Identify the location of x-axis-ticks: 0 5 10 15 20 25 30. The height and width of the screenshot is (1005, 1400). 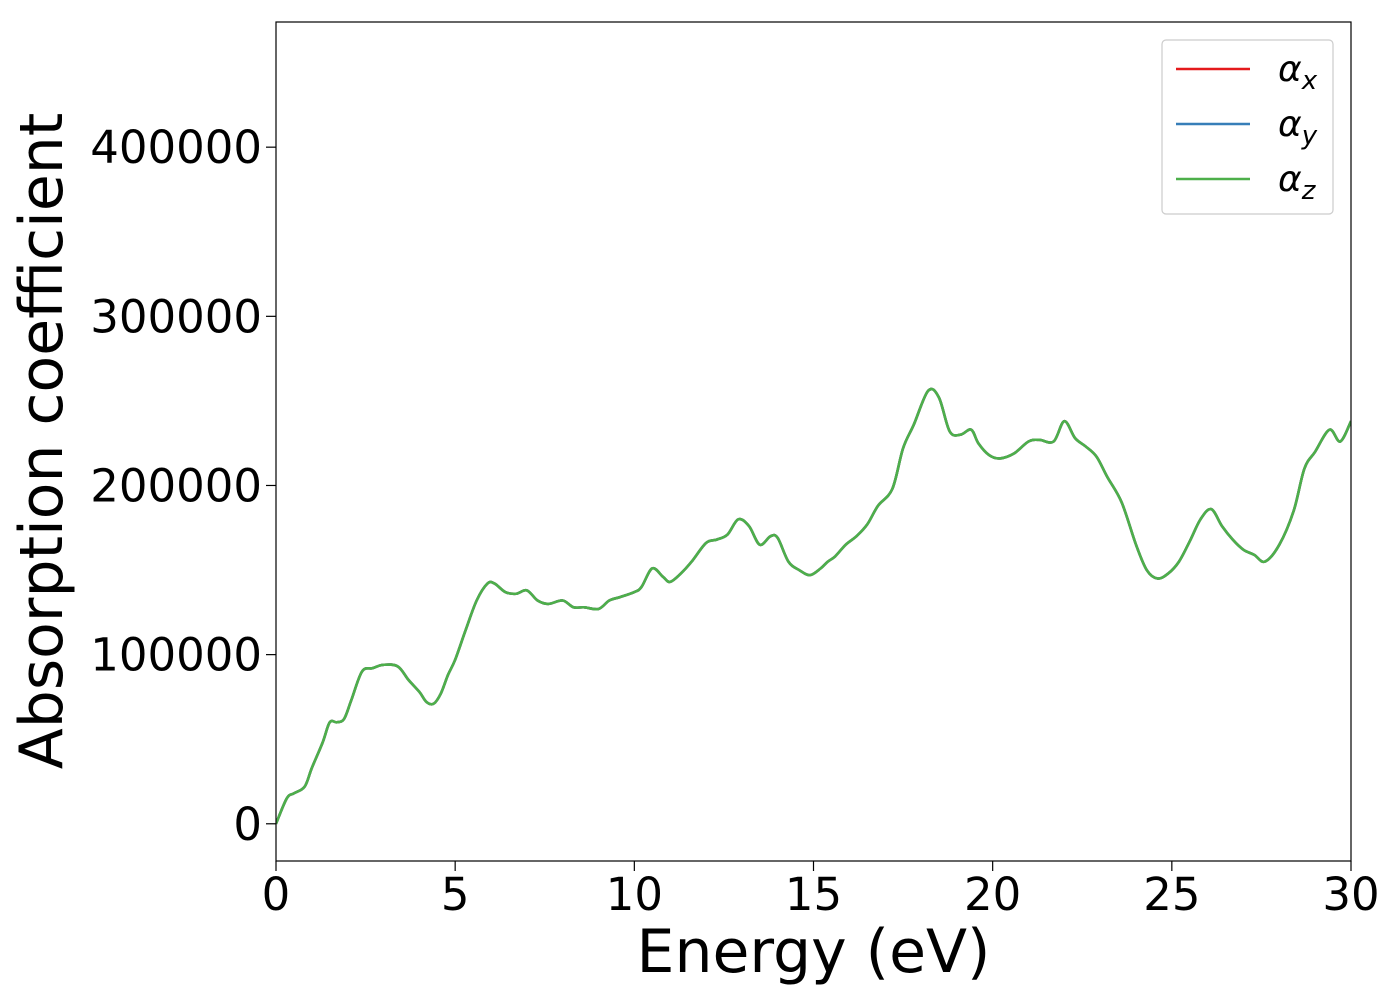
(821, 891).